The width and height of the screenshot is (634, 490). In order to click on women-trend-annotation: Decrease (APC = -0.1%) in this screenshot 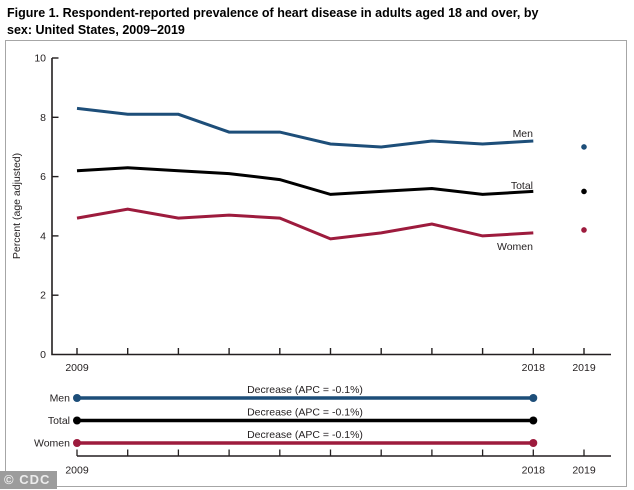, I will do `click(305, 435)`.